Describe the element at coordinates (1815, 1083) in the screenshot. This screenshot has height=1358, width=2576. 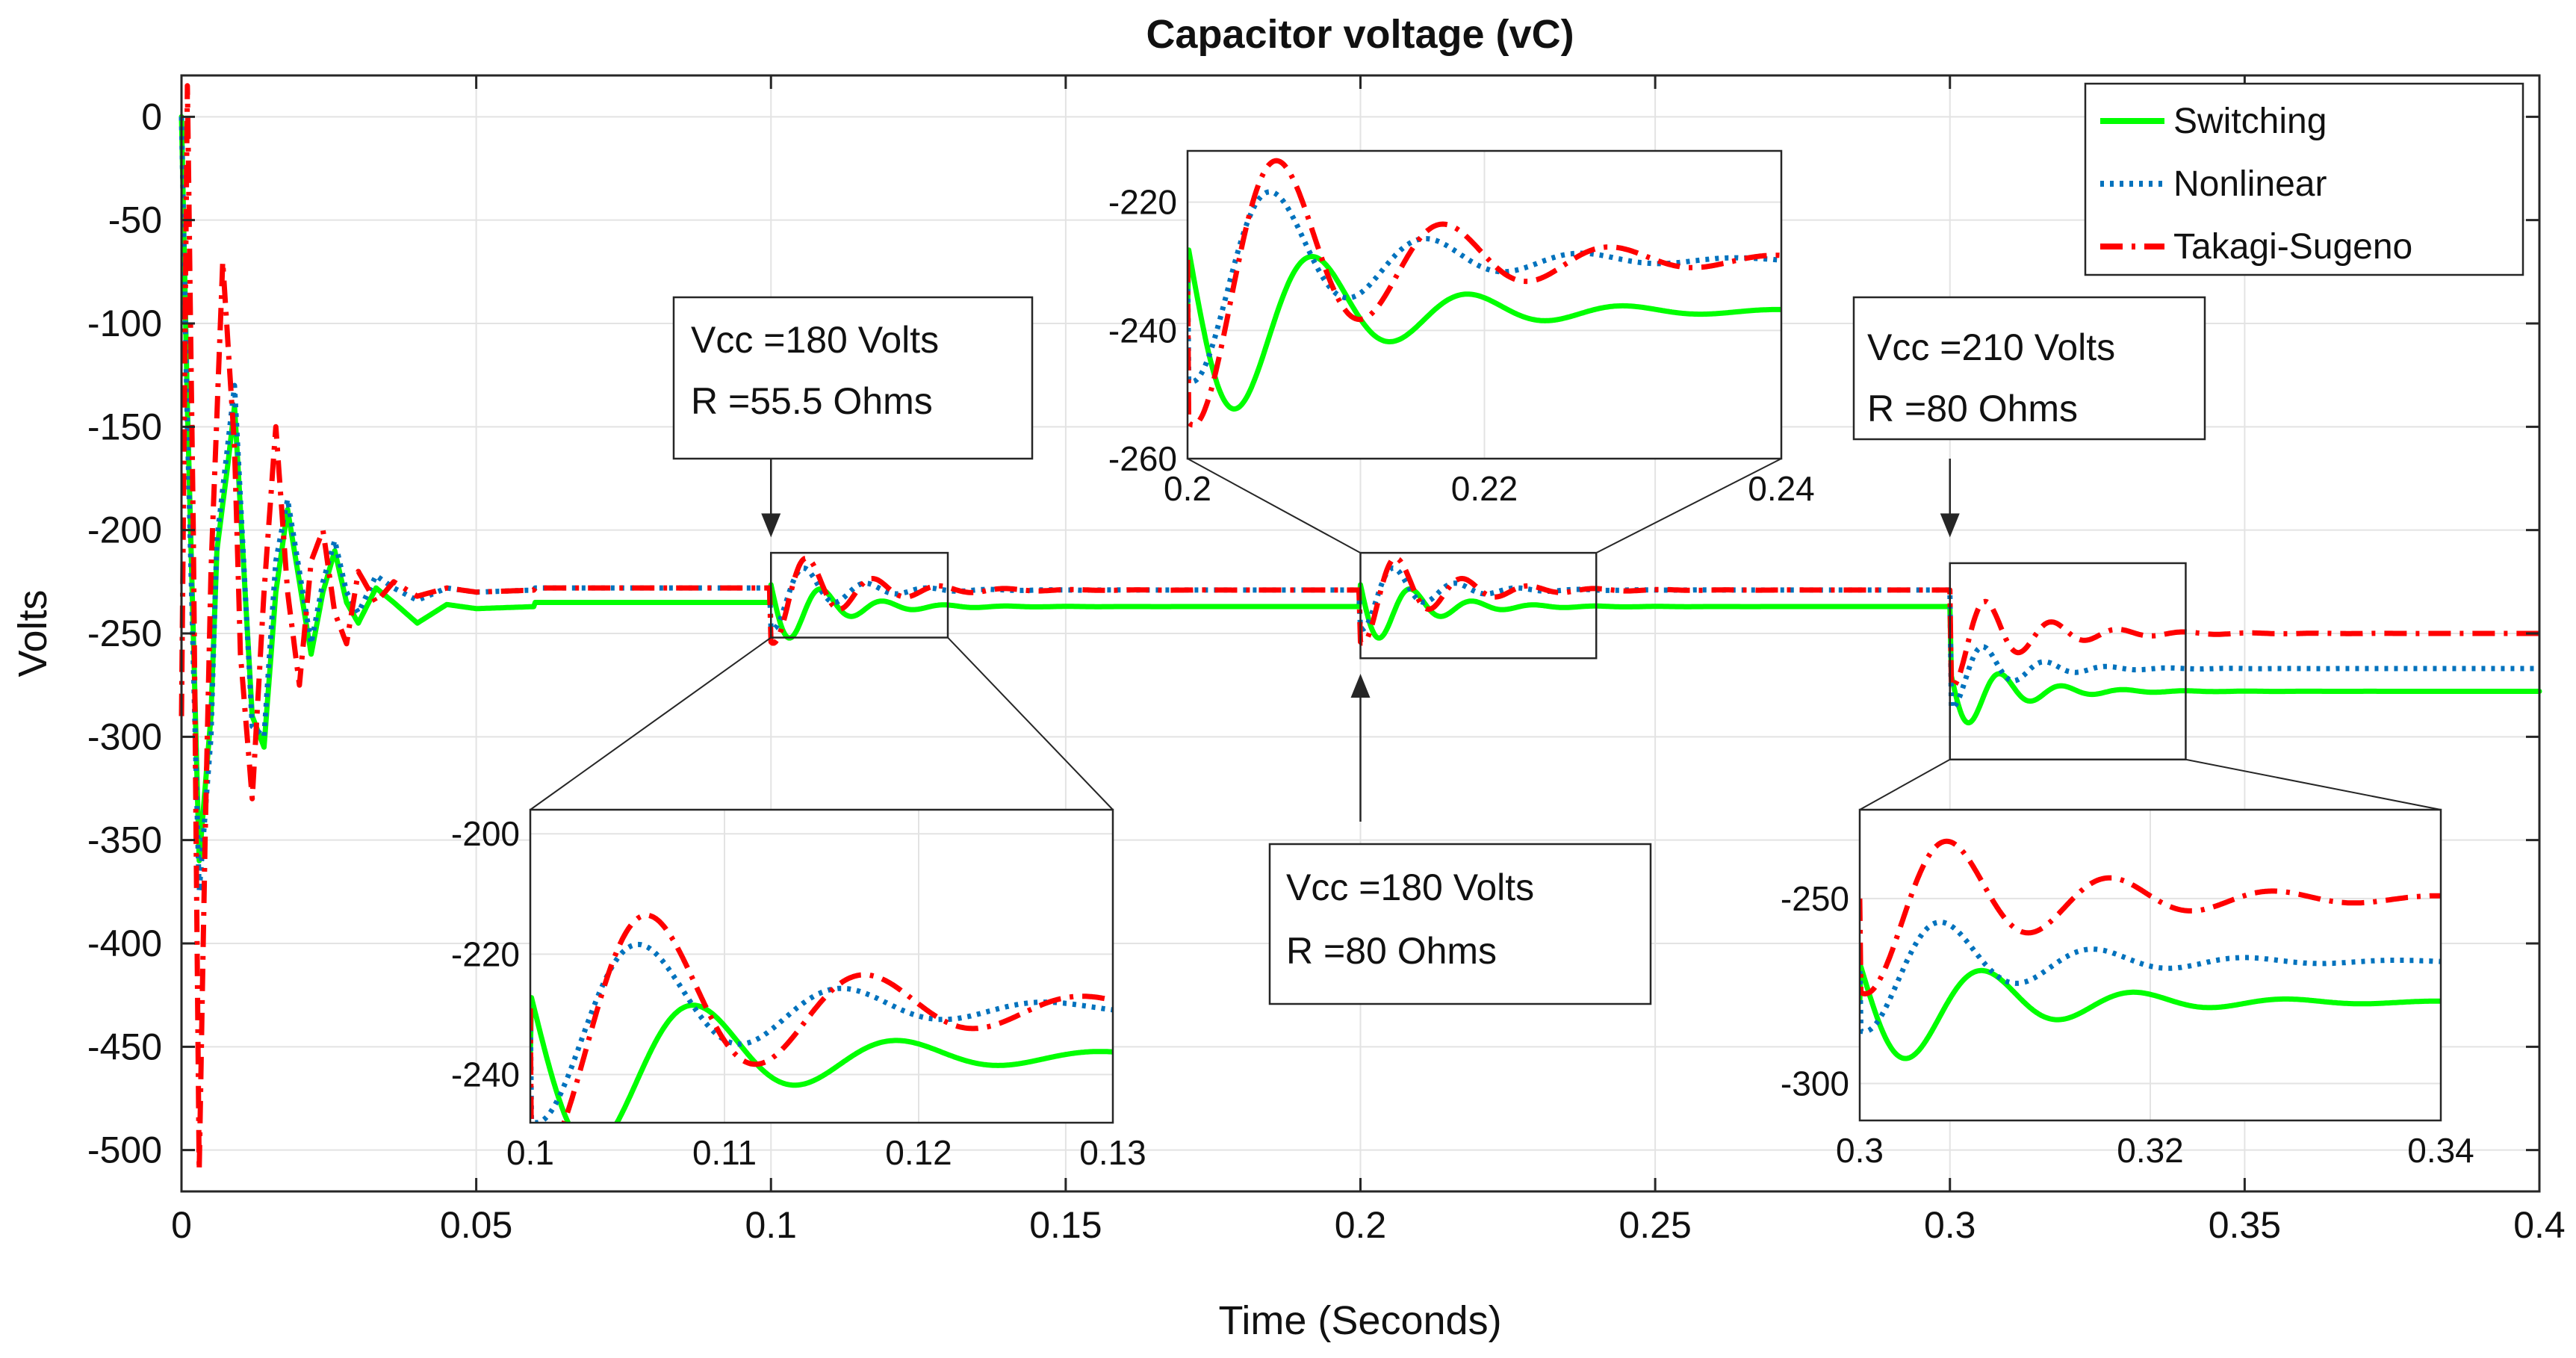
I see `inset-y-tick-label: -300` at that location.